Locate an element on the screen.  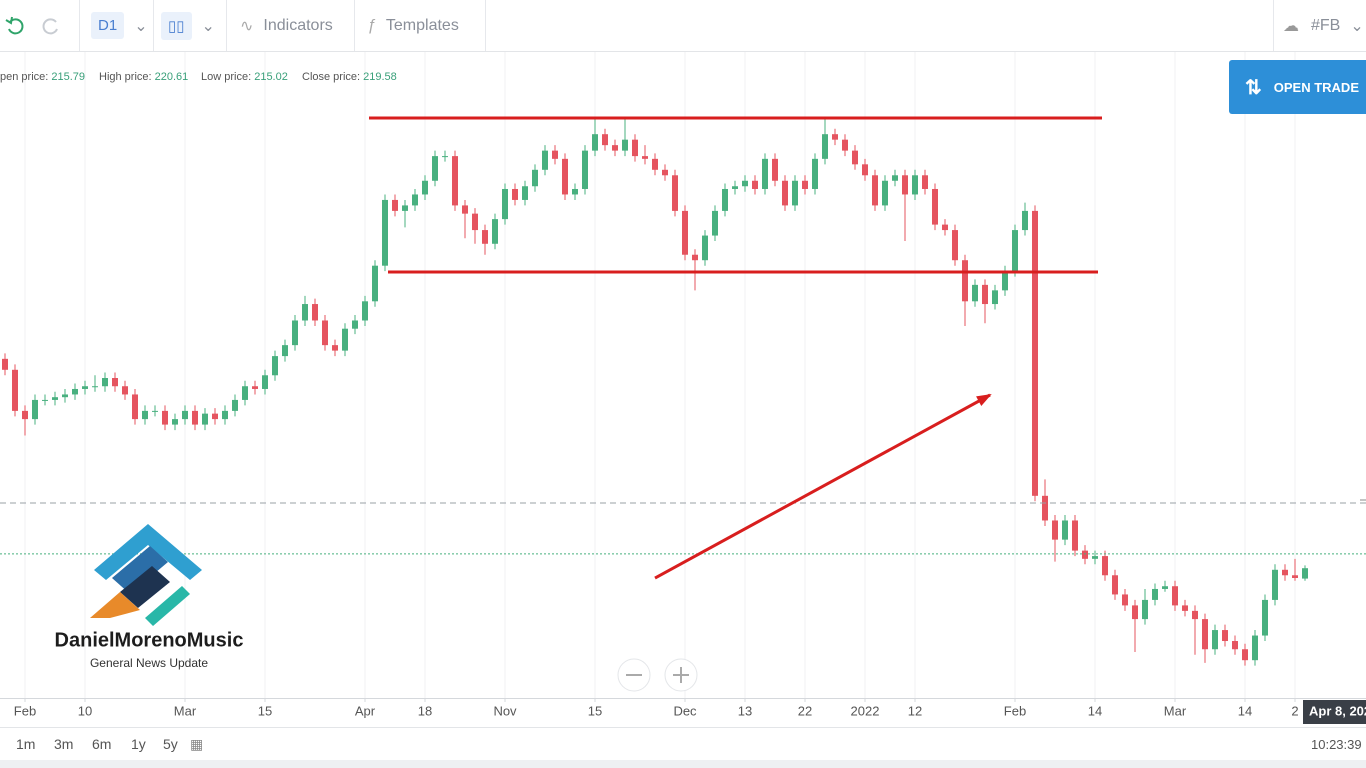
open-trade-button: ⇅ OPEN TRADE is located at coordinates (1297, 87).